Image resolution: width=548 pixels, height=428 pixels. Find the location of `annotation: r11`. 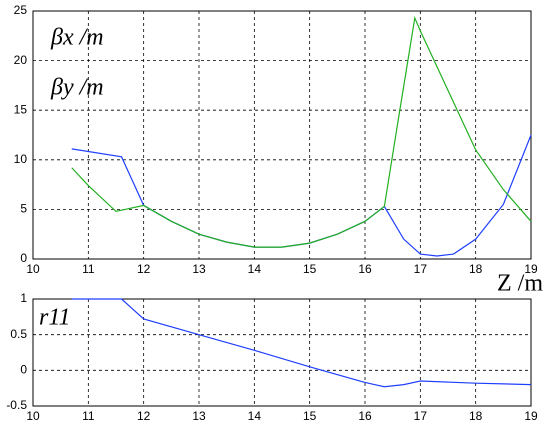

annotation: r11 is located at coordinates (55, 318).